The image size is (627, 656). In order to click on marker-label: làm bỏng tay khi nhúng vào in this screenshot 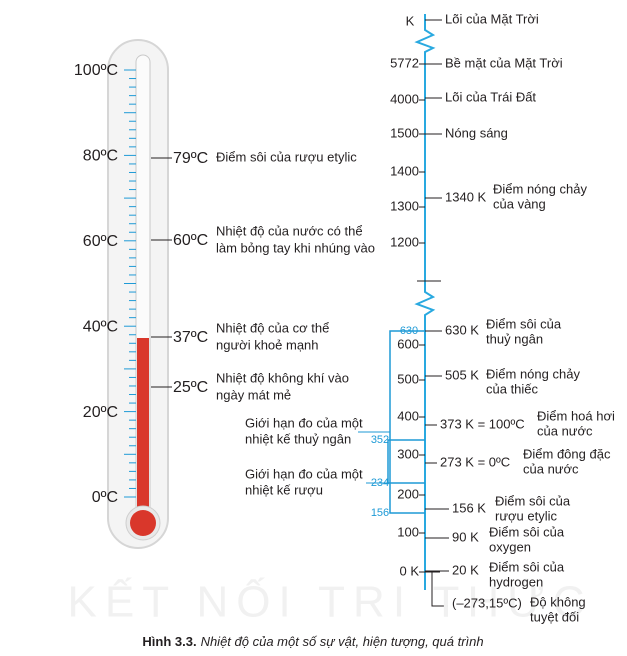, I will do `click(295, 247)`.